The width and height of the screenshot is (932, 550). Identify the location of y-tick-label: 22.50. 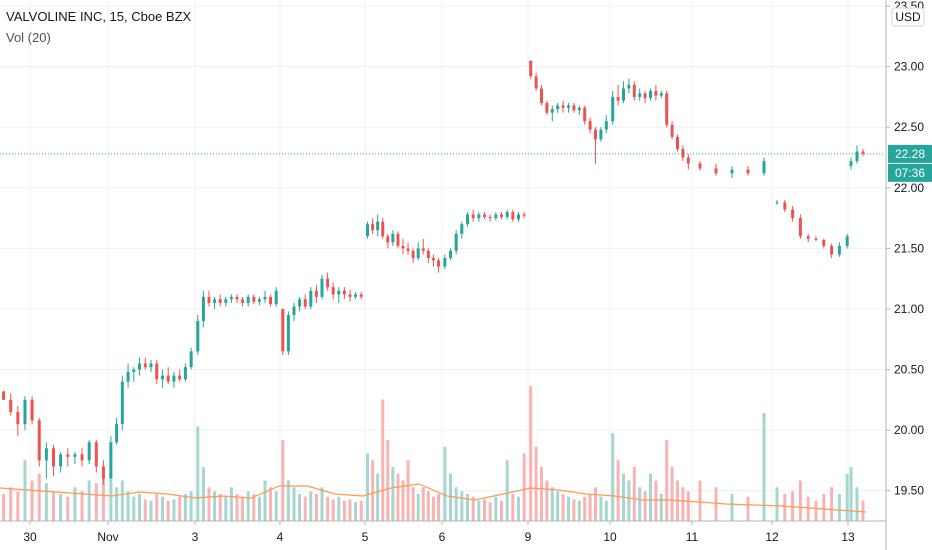
(909, 127).